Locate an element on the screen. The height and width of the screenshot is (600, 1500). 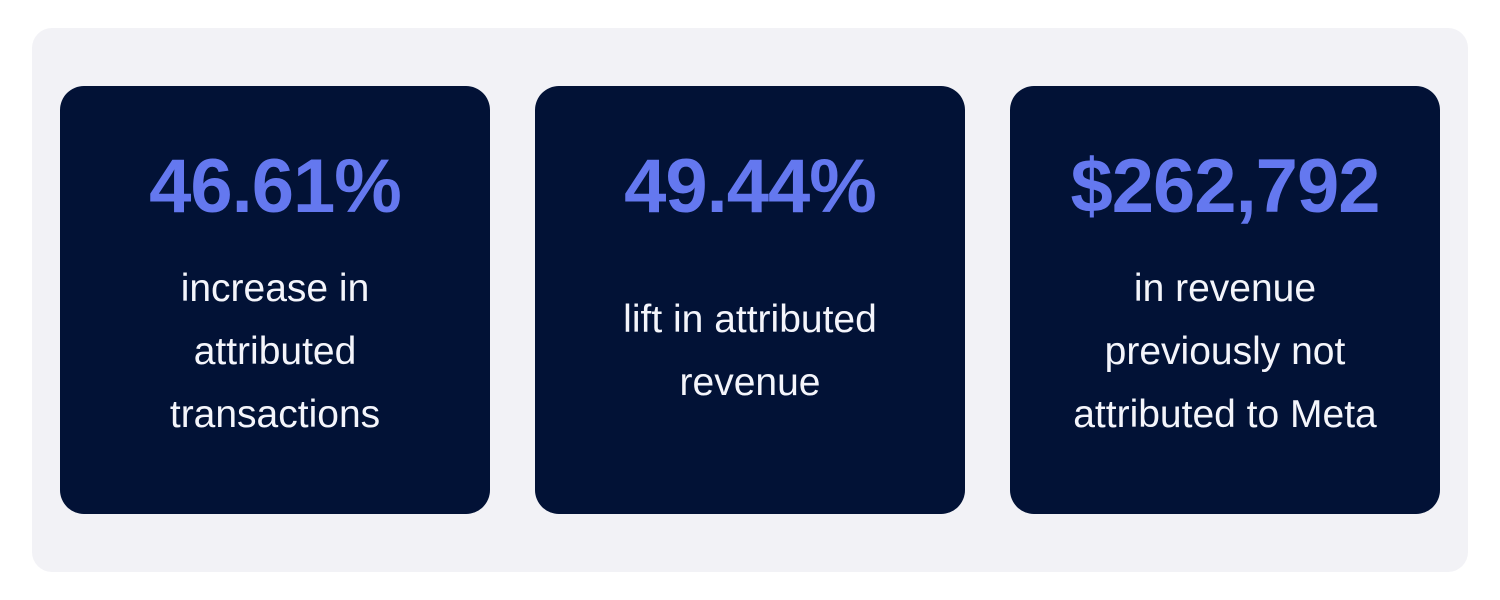
stat-label-box: increase in attributed transactions is located at coordinates (275, 351).